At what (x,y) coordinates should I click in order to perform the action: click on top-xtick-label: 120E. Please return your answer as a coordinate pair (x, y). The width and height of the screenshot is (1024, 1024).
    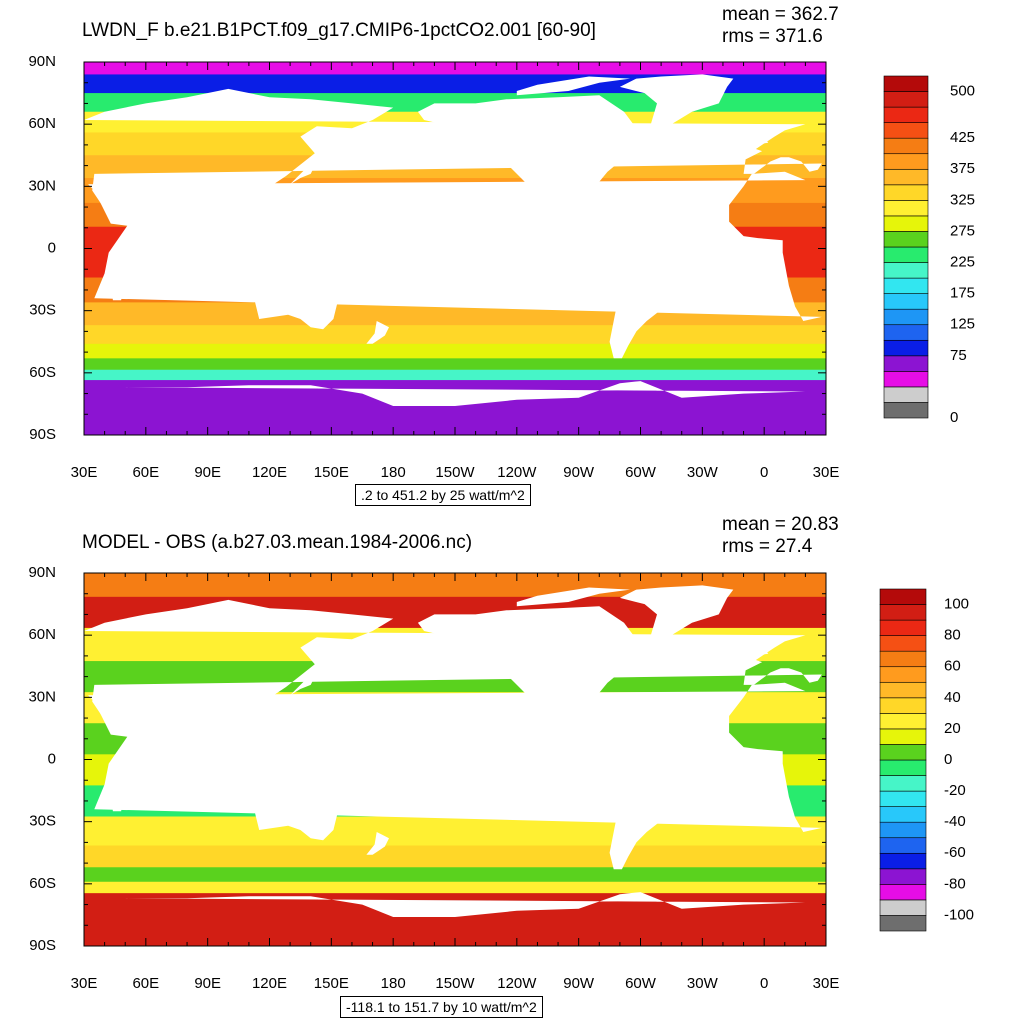
    Looking at the image, I should click on (269, 472).